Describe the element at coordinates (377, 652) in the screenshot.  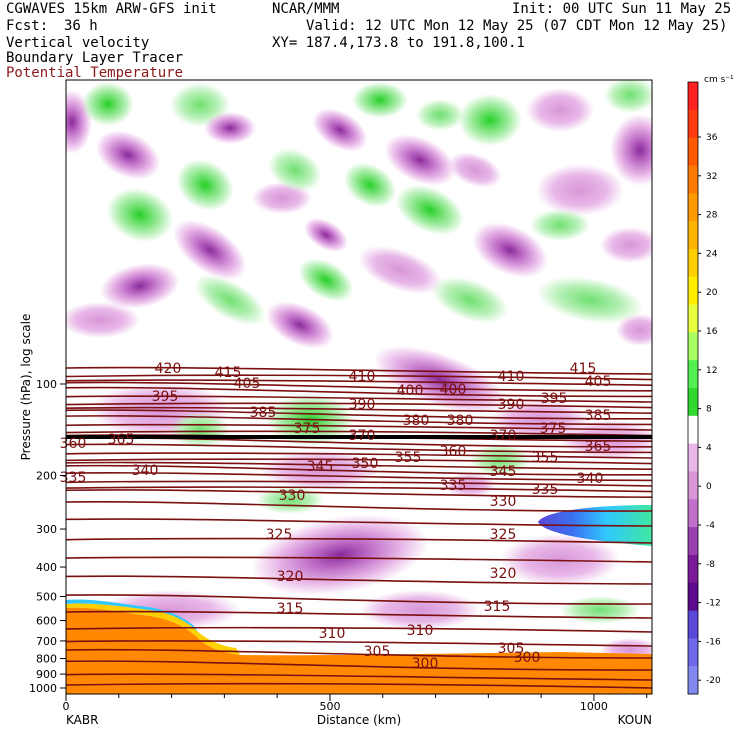
I see `theta-label: 305` at that location.